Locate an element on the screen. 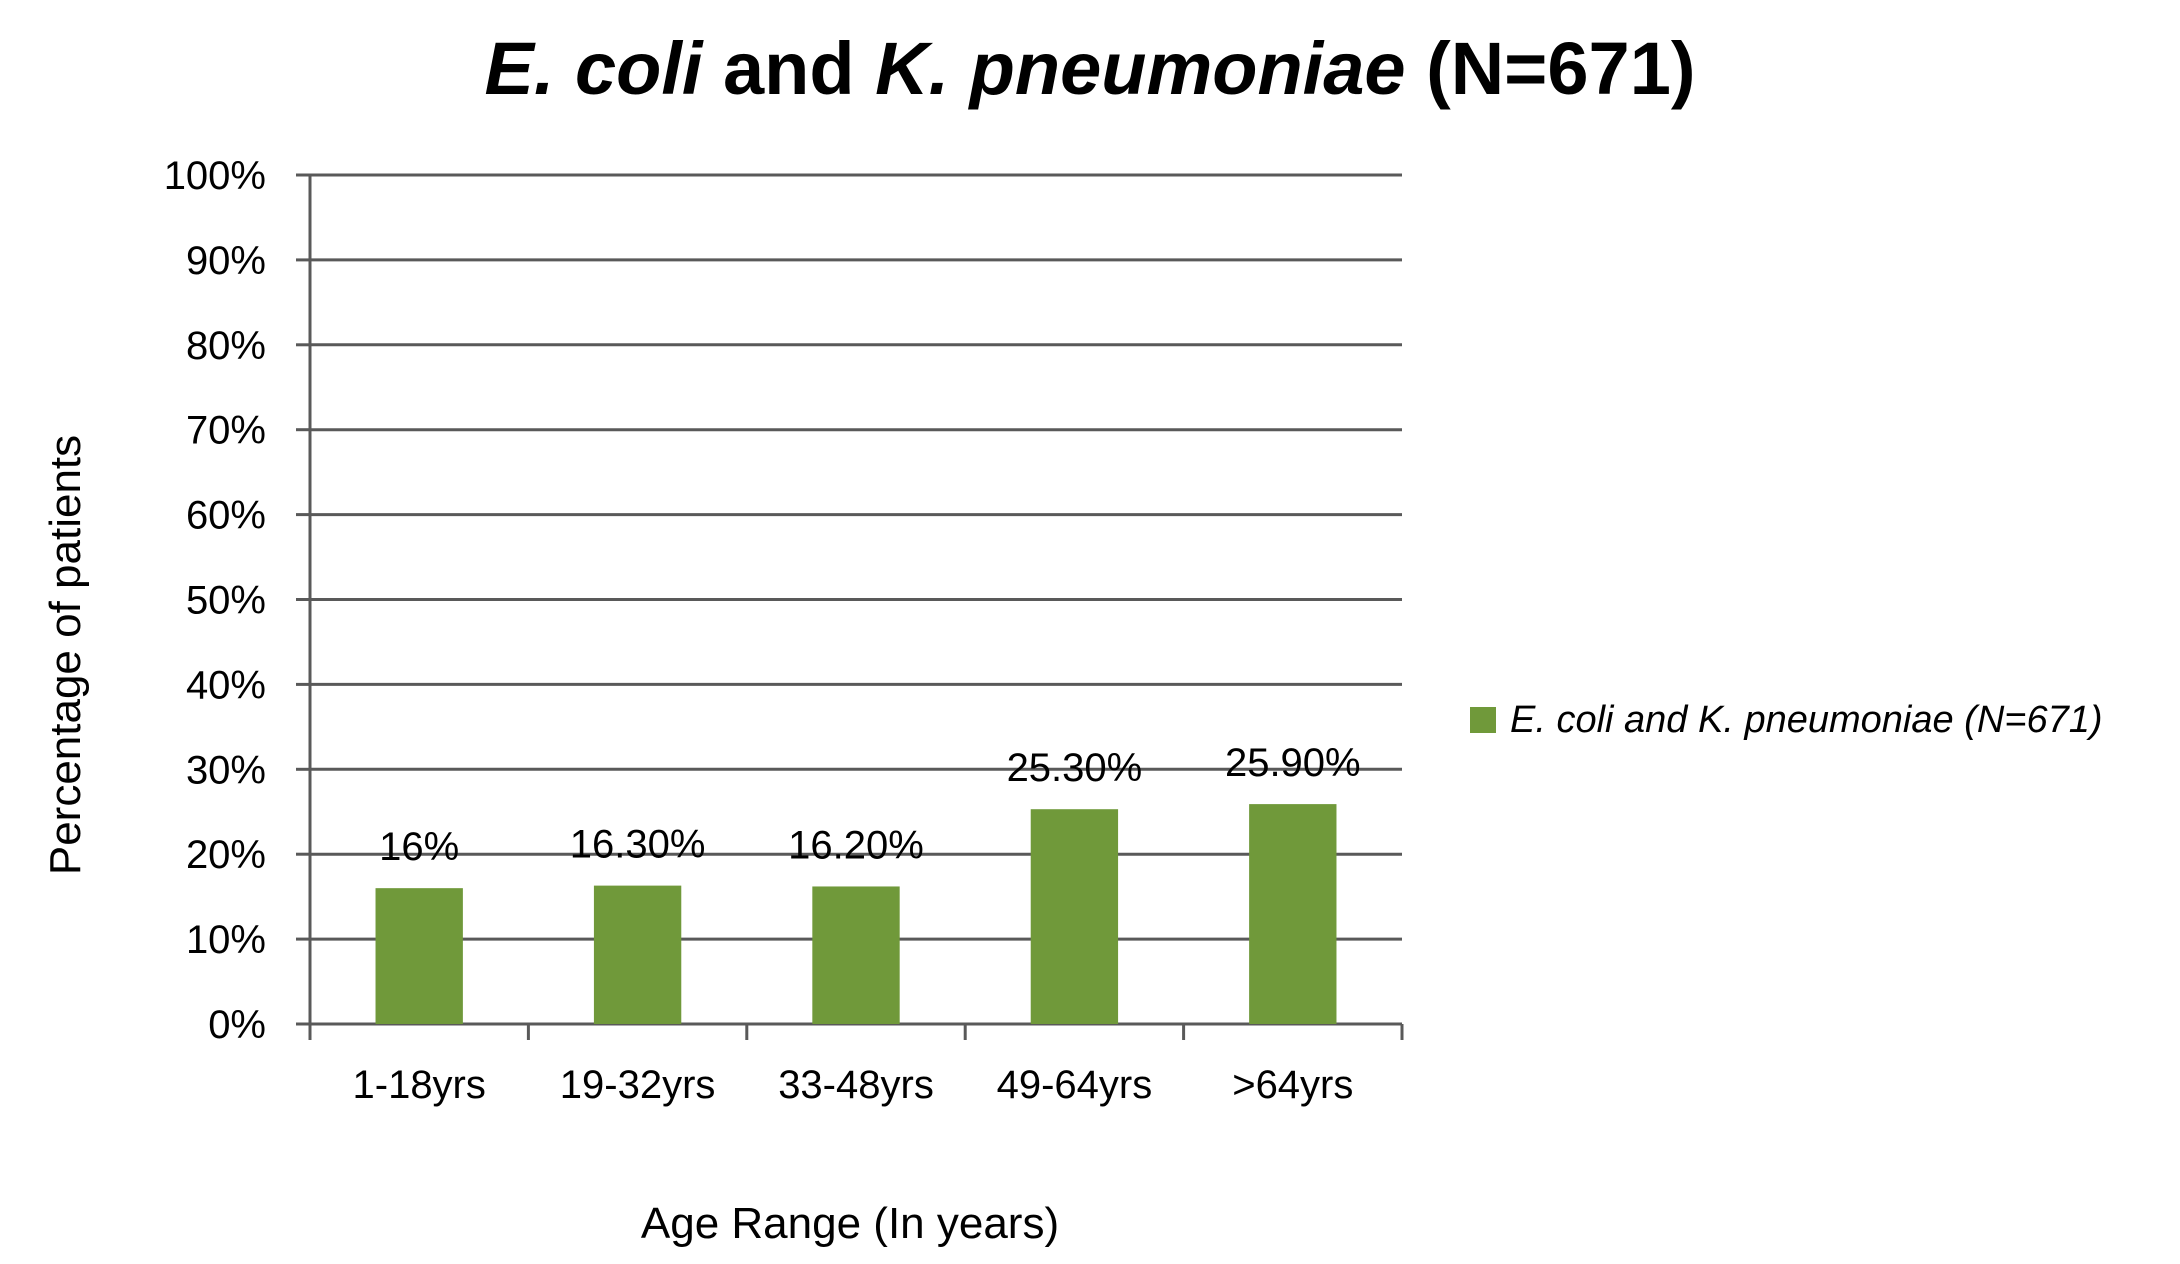  chart-title-part1: E. coli is located at coordinates (593, 68).